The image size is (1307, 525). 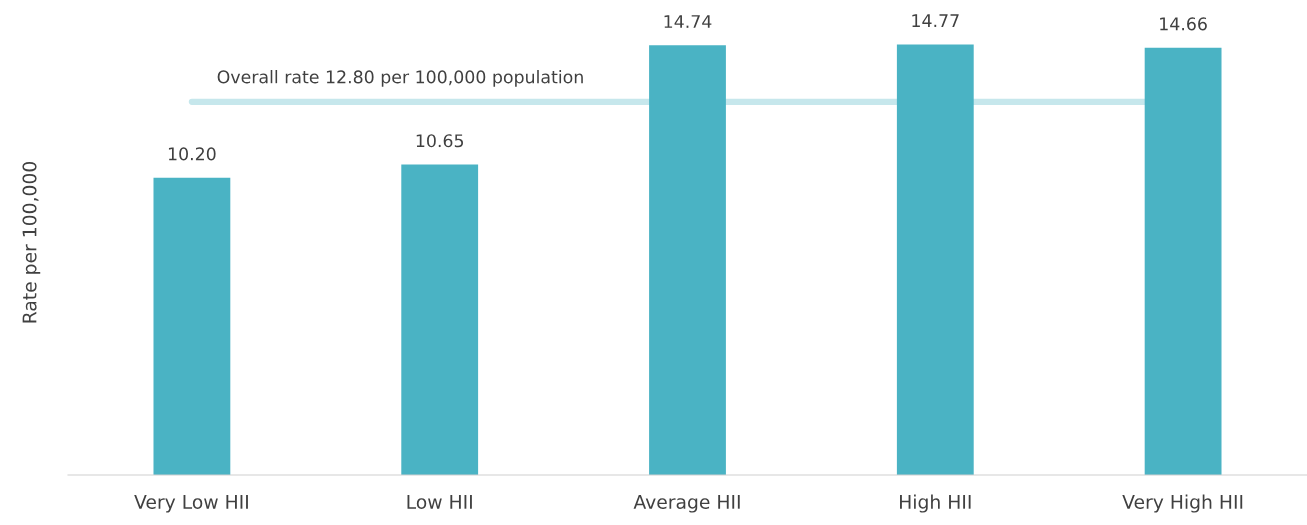 I want to click on x-tick-label: High HII, so click(x=935, y=503).